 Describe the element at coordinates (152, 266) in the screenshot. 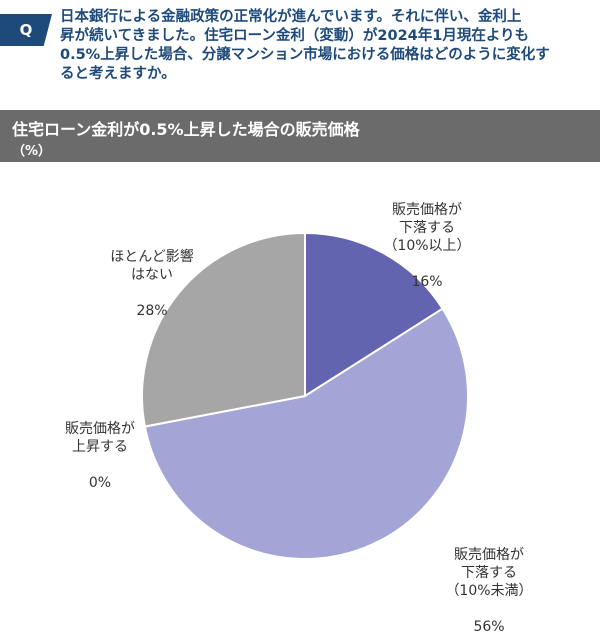

I see `slice-name-no-effect: ほとんど影響 はない` at that location.